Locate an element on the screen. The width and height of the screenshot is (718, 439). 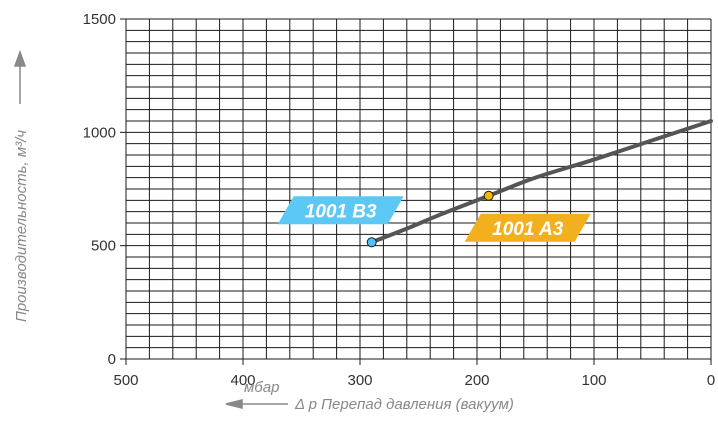
model-label: 1001 A3 is located at coordinates (528, 229).